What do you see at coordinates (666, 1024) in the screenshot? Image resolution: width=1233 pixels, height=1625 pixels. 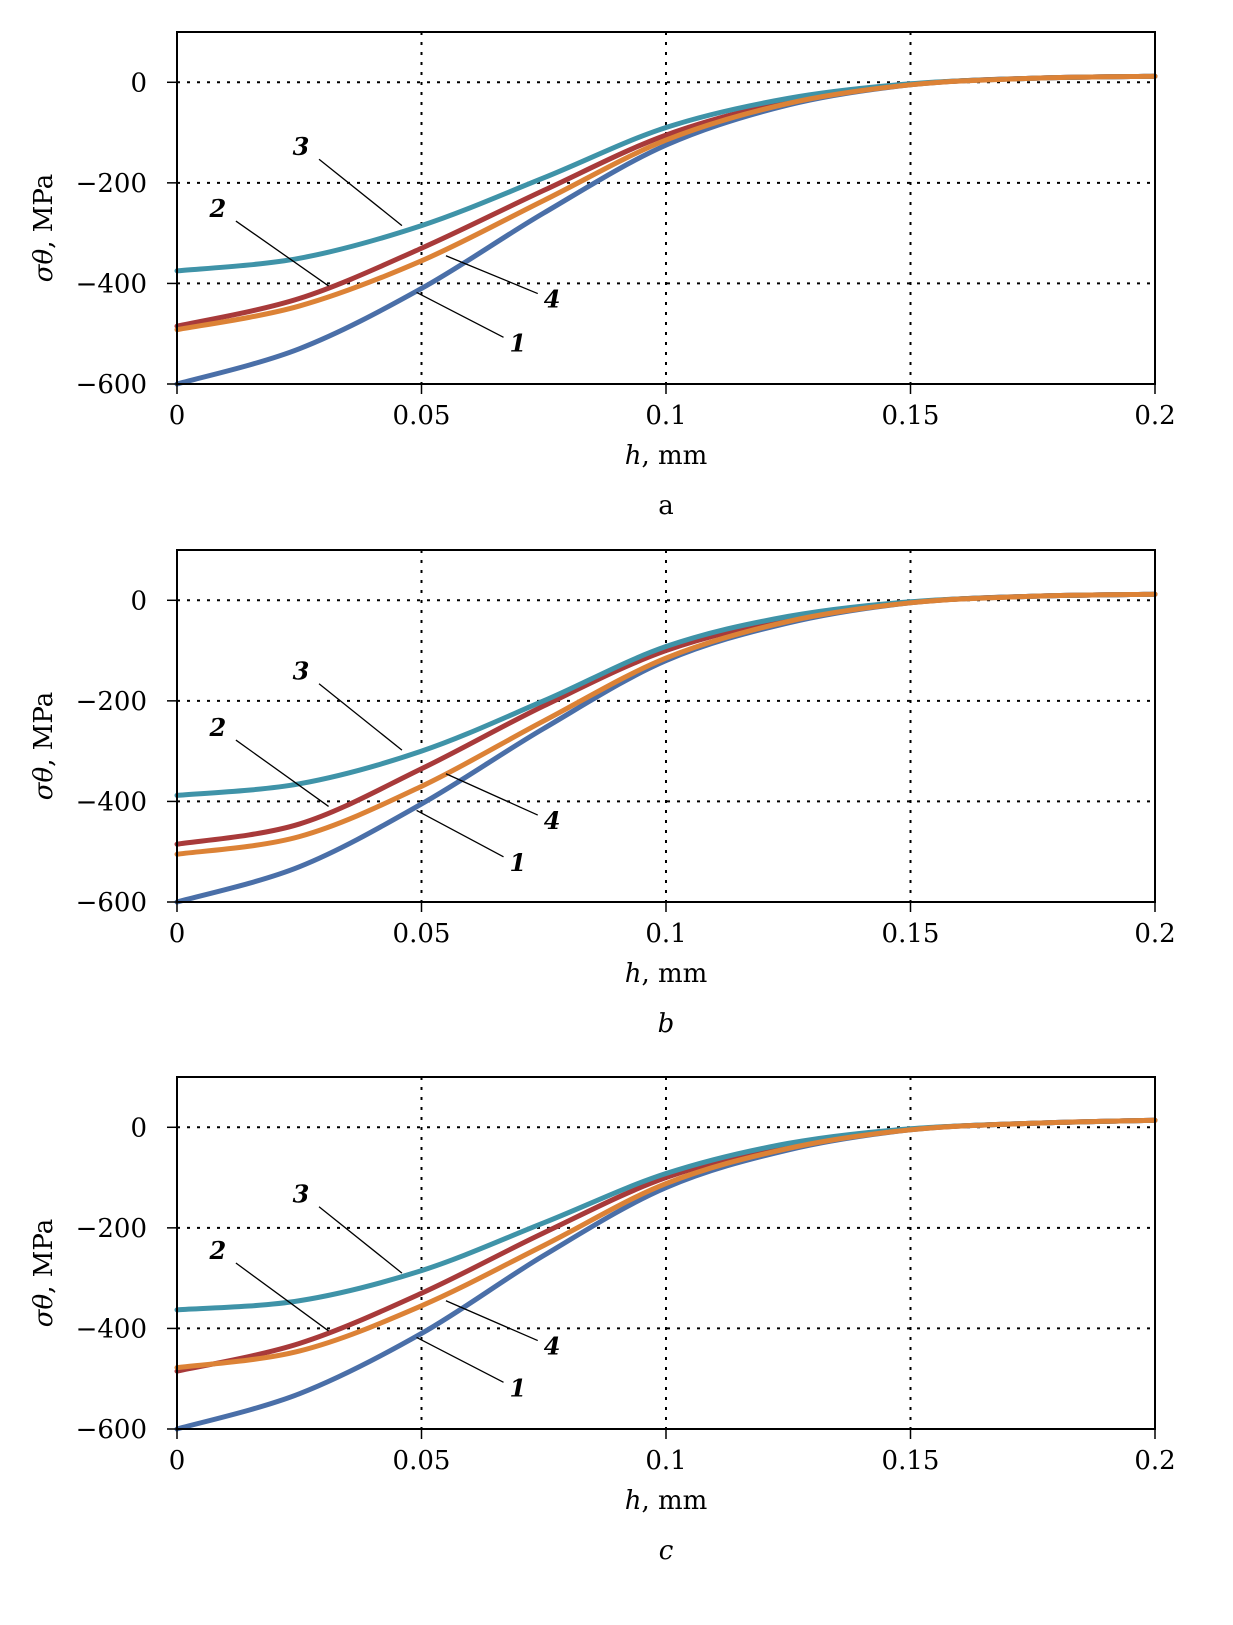 I see `panel-caption: b` at bounding box center [666, 1024].